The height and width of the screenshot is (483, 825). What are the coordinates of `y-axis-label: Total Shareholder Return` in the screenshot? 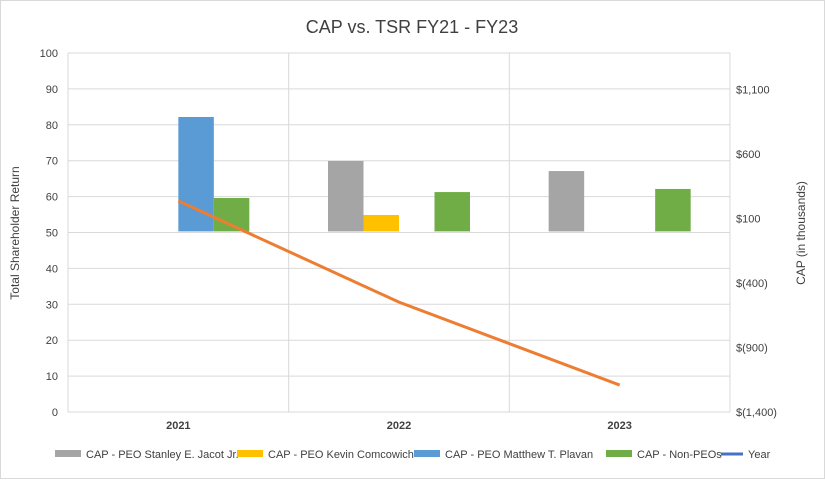 It's located at (15, 232).